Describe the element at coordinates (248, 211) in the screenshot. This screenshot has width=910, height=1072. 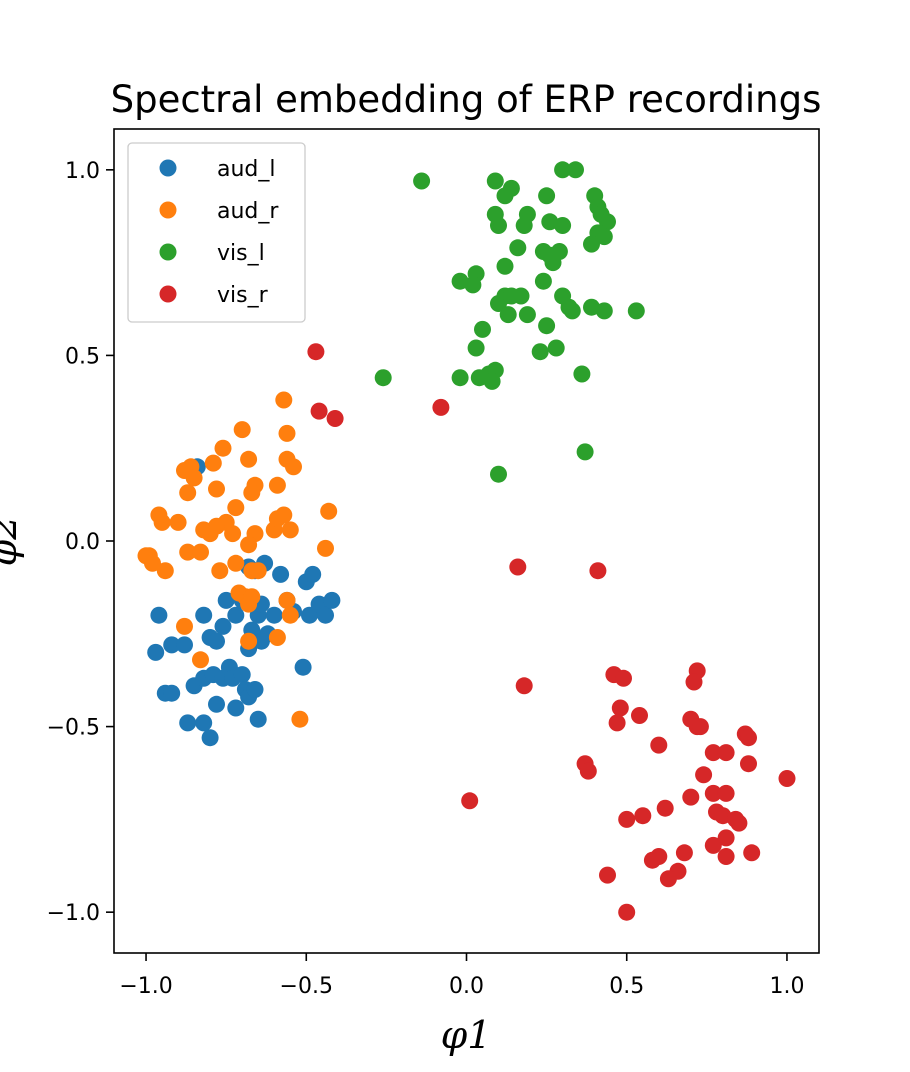
I see `legend-label-aud-r: aud_r` at that location.